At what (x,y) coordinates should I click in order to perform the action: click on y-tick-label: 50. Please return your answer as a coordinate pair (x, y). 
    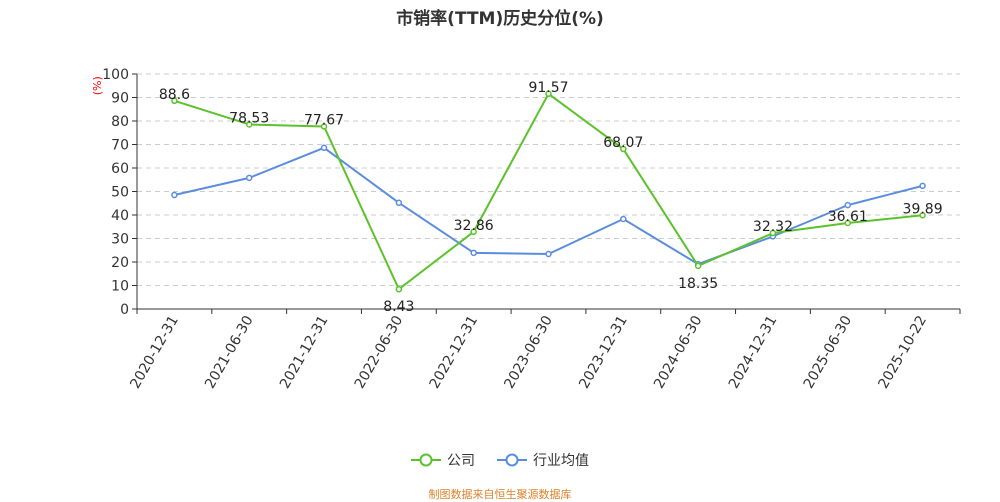
    Looking at the image, I should click on (120, 193).